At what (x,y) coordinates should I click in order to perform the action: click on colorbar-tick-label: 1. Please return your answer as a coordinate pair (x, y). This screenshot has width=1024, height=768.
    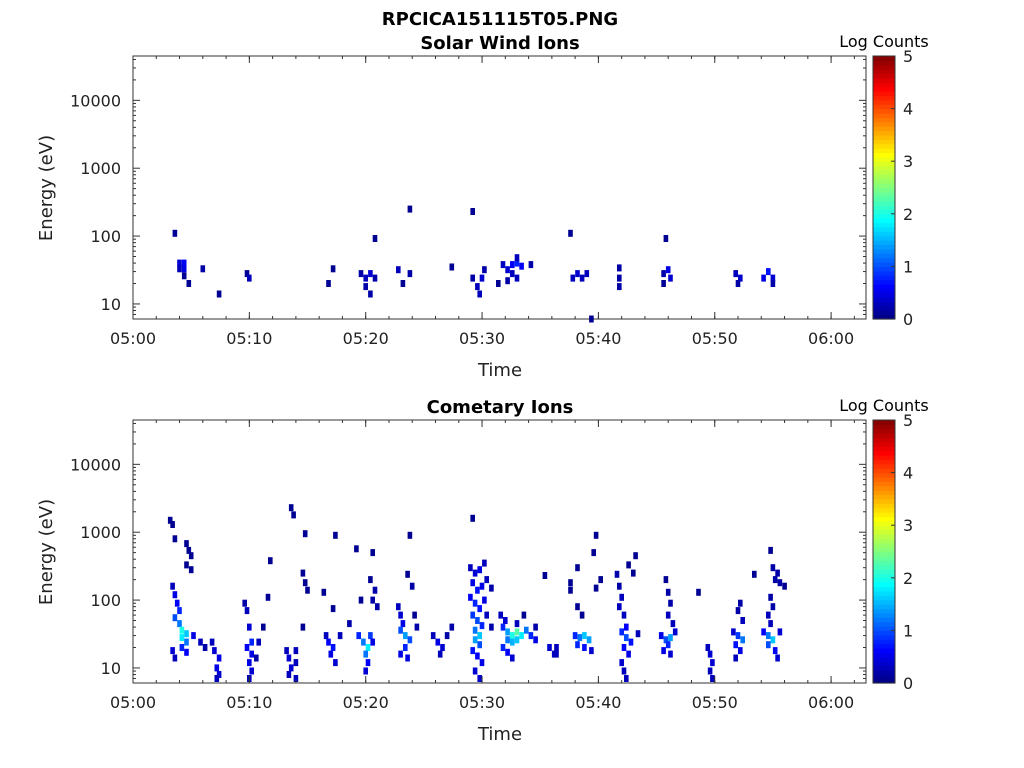
    Looking at the image, I should click on (908, 266).